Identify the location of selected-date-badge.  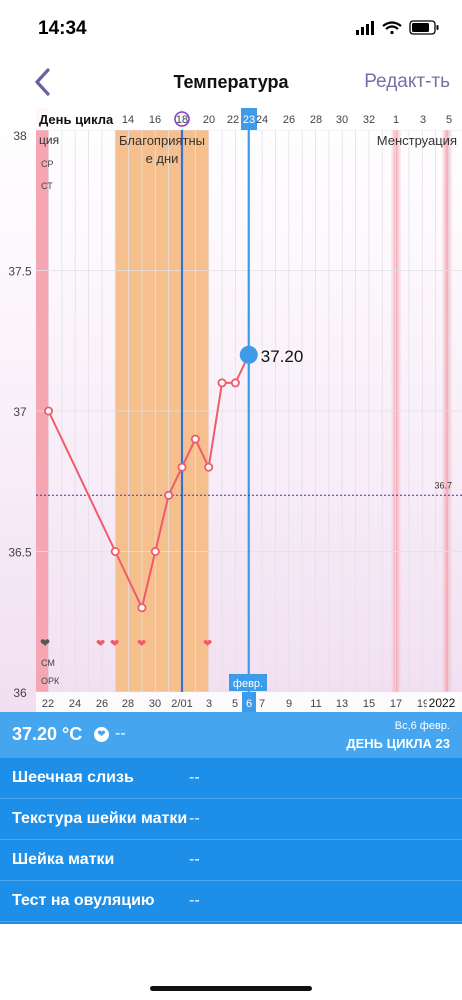
(249, 702).